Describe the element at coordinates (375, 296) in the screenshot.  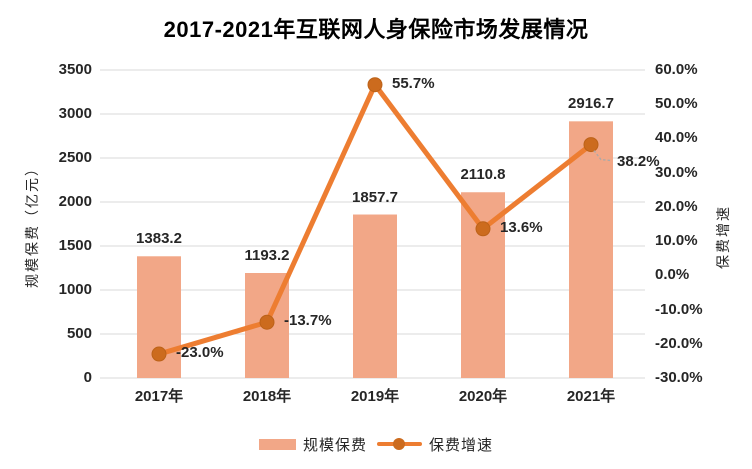
I see `bar-2019年` at that location.